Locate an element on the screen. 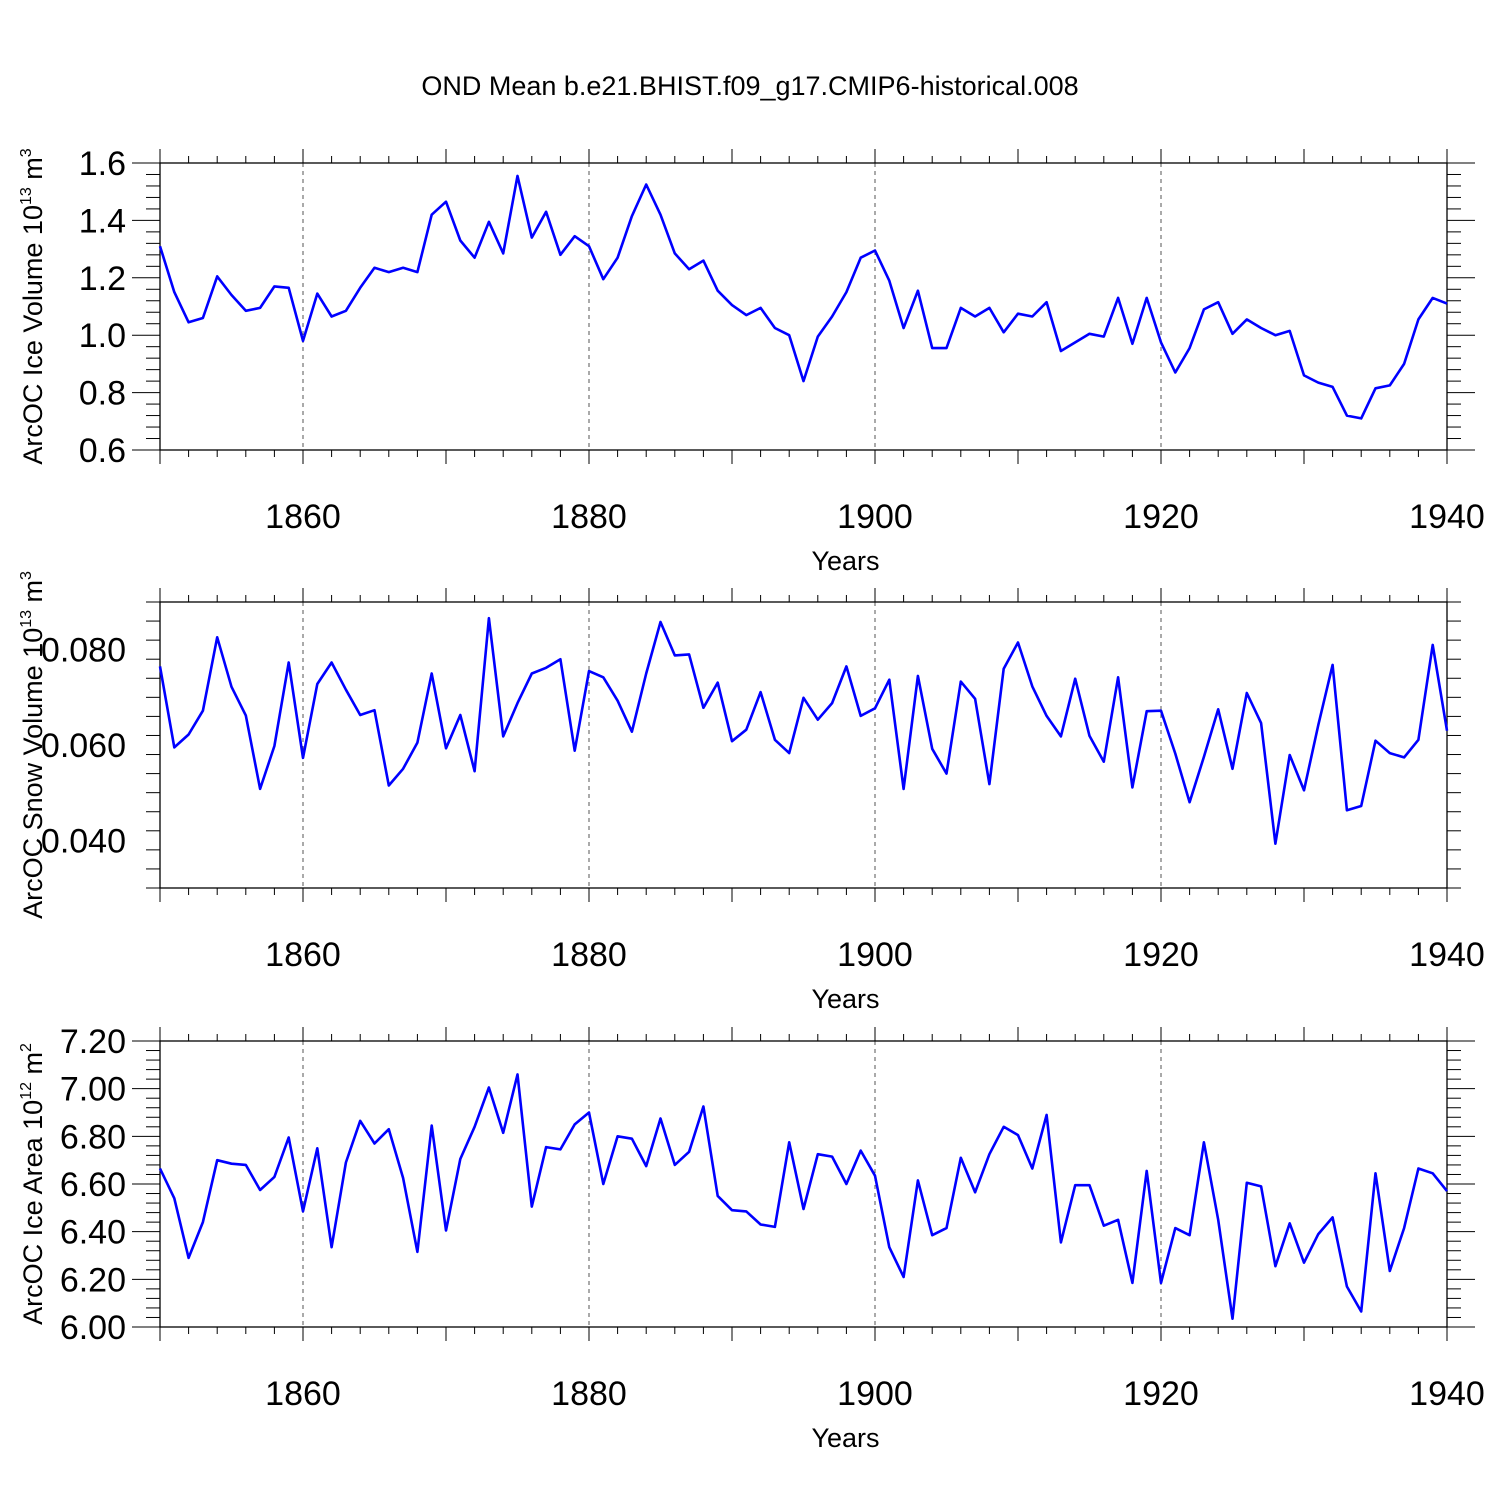 This screenshot has width=1500, height=1500. x-tick-label-ice-volume-1880: 1880 is located at coordinates (589, 517).